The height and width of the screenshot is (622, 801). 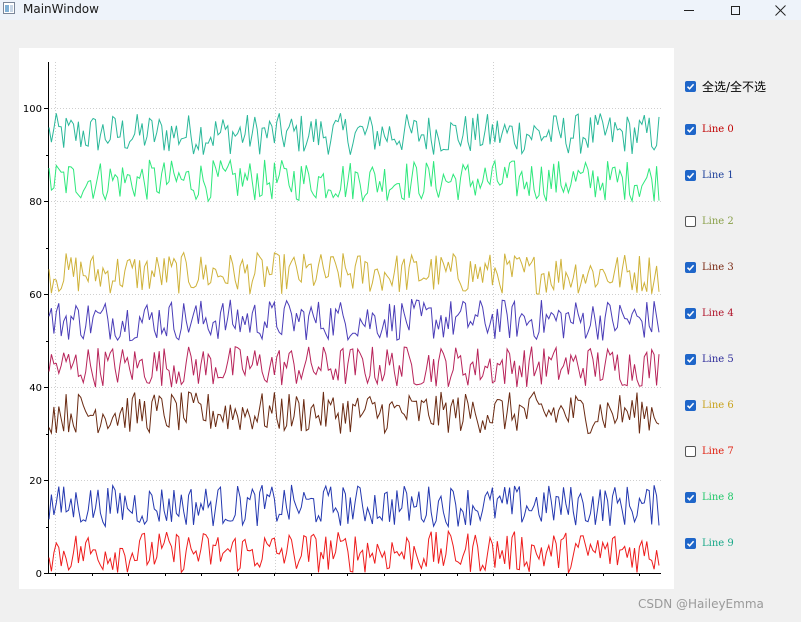 What do you see at coordinates (35, 295) in the screenshot?
I see `y-tick-label: 60` at bounding box center [35, 295].